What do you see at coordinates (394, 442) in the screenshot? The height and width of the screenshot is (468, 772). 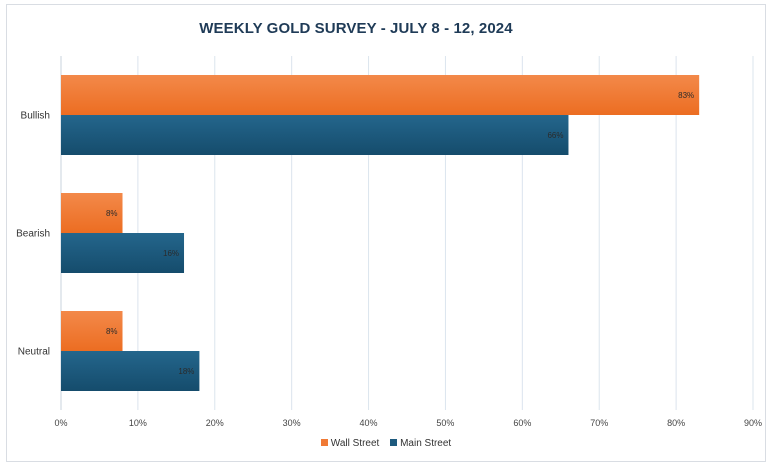 I see `legend-swatch-main-street` at bounding box center [394, 442].